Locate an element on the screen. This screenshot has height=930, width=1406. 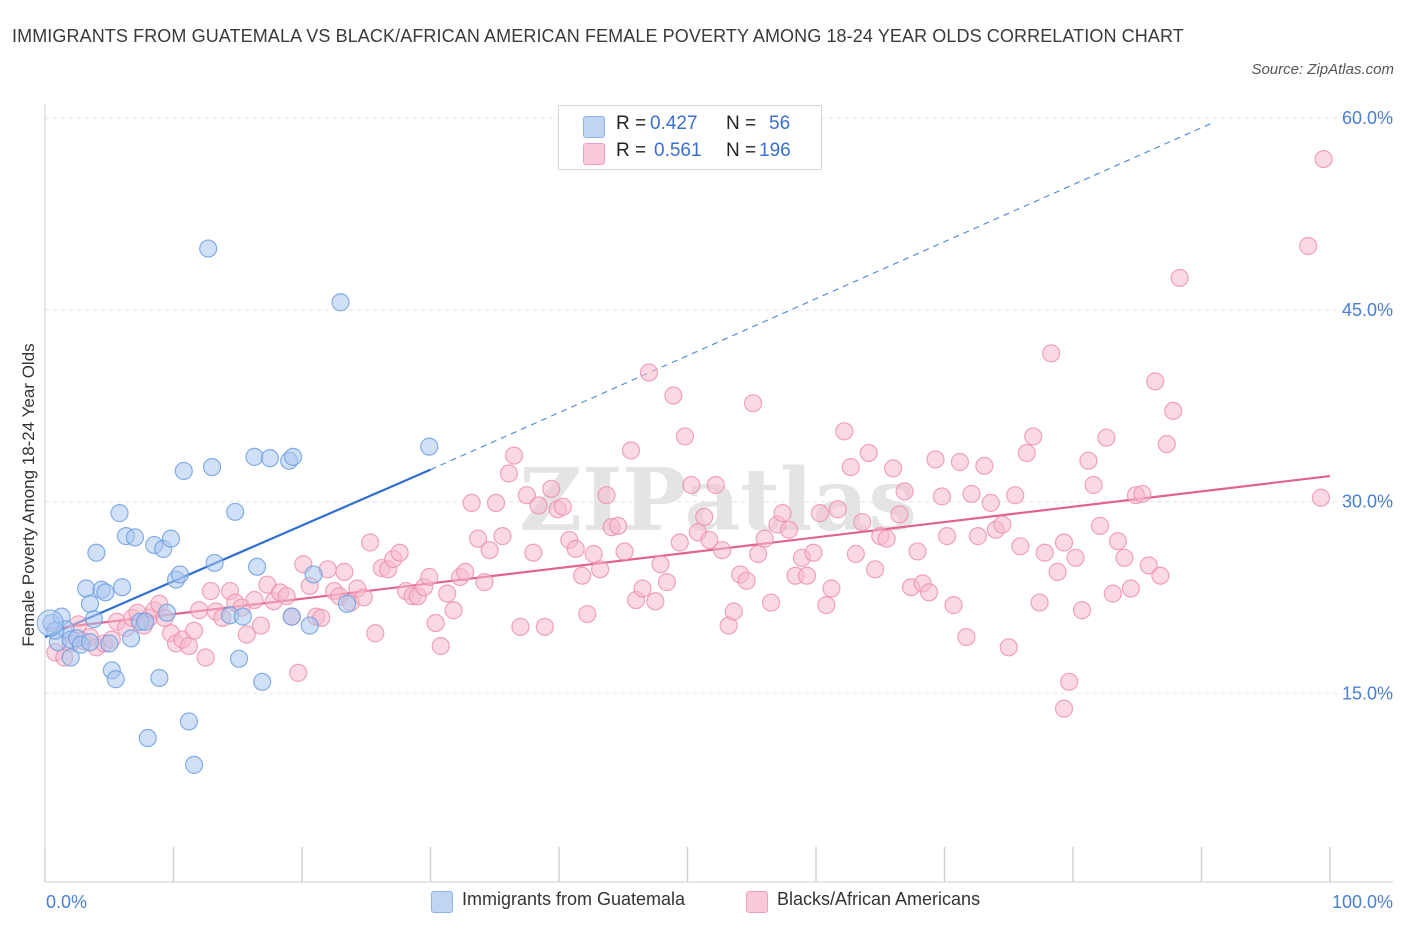
y-axis-label: Female Poverty Among 18-24 Year Olds is located at coordinates (28, 495).